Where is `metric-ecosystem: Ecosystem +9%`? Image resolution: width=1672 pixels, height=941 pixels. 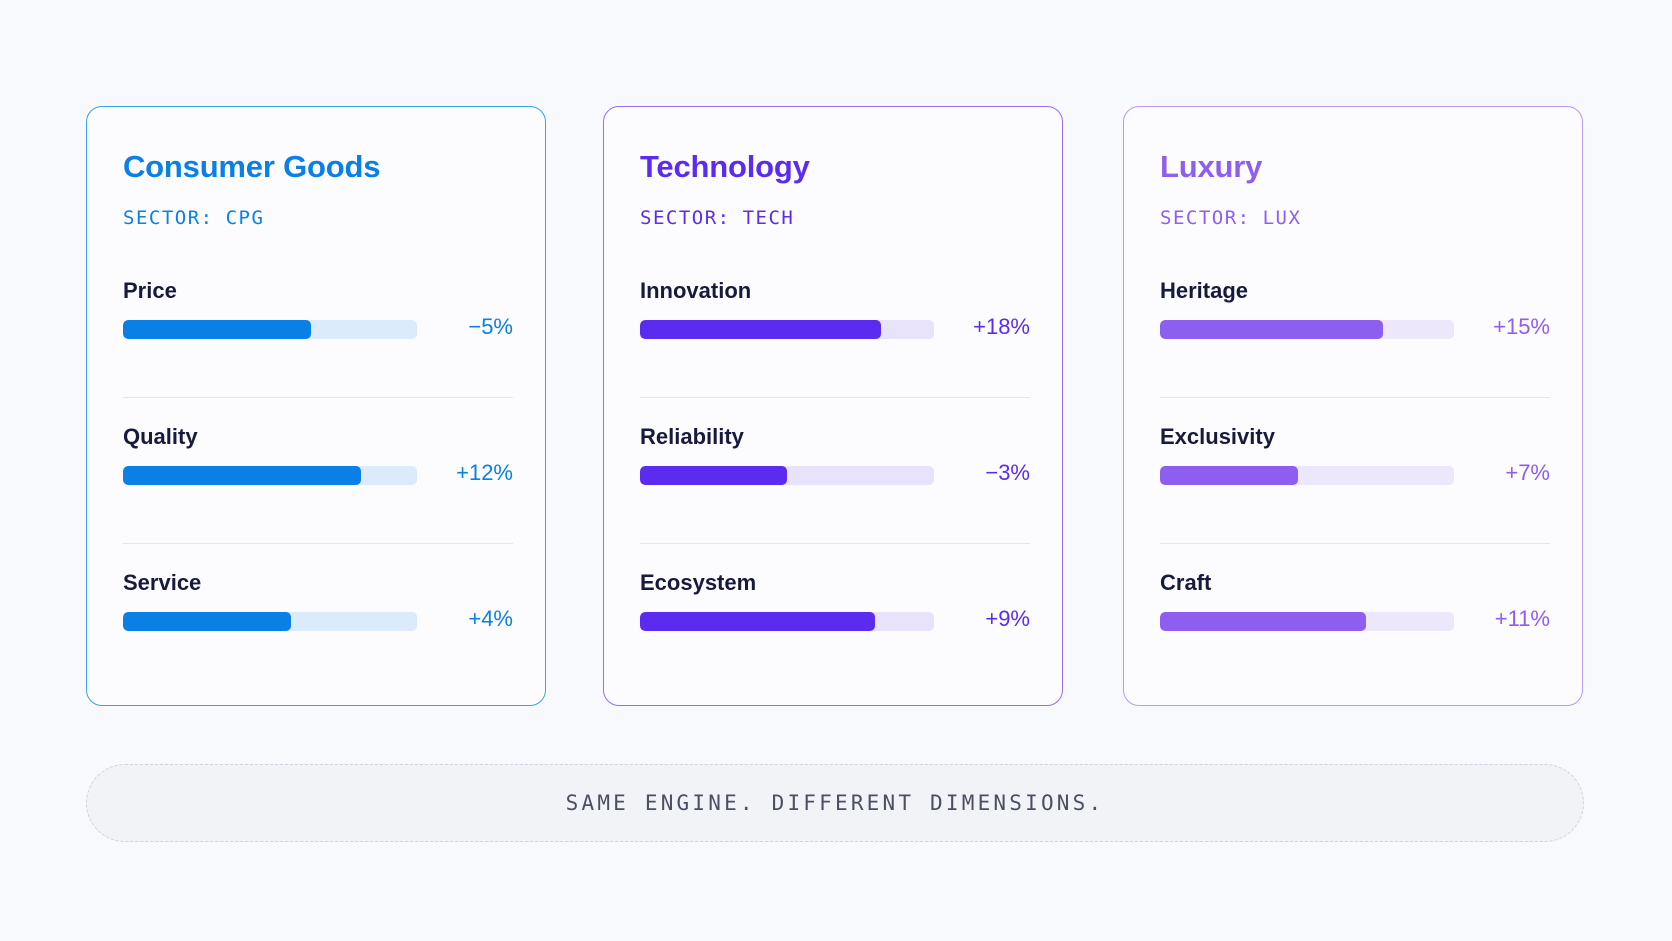 metric-ecosystem: Ecosystem +9% is located at coordinates (835, 610).